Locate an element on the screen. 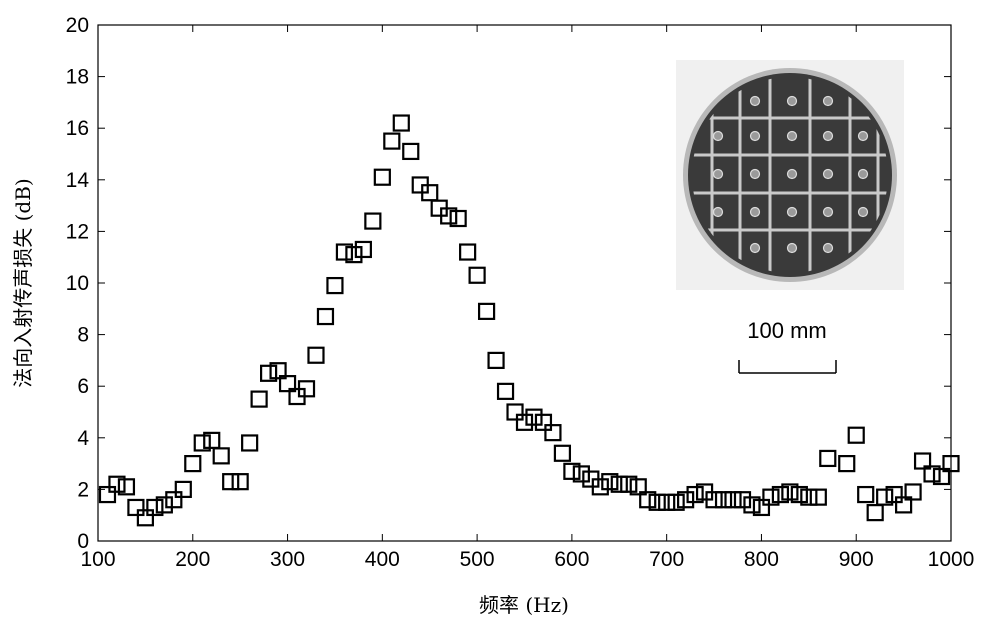  y-tick-label: 6 is located at coordinates (83, 386).